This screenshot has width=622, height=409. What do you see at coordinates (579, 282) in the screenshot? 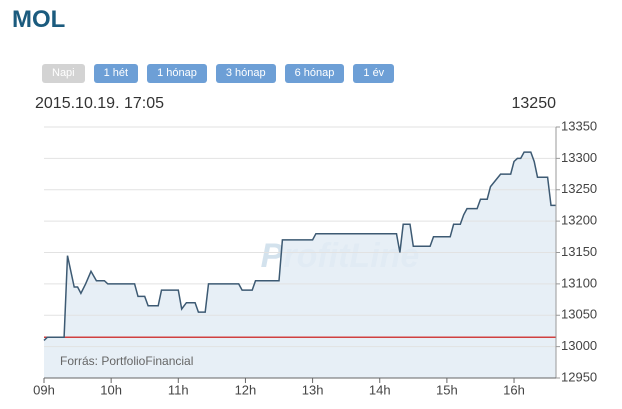
I see `y-tick-label: 13100` at bounding box center [579, 282].